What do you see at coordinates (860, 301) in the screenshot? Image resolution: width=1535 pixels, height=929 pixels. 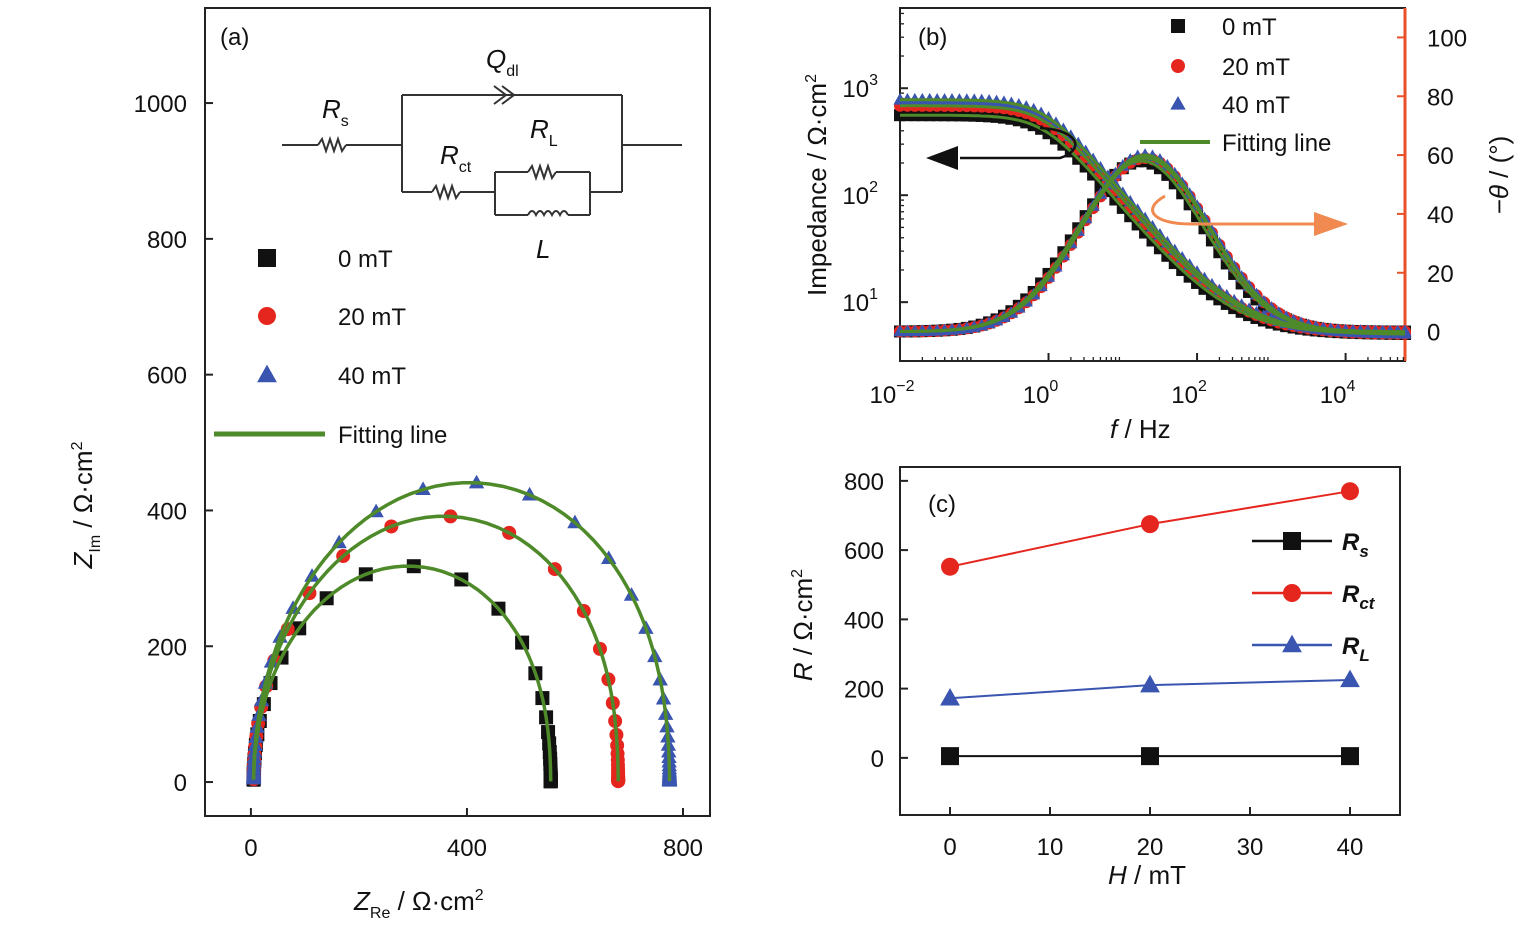 I see `panel-b-y-tick-label: 10¹` at bounding box center [860, 301].